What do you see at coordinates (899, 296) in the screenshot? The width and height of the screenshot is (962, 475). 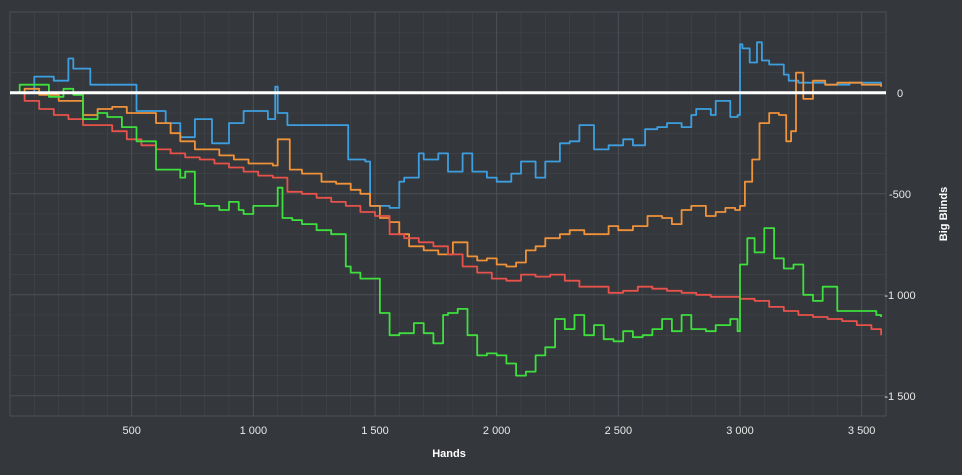 I see `y-tick-label: -1 000` at bounding box center [899, 296].